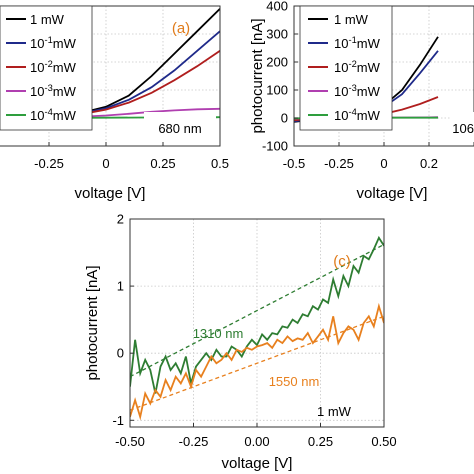 This screenshot has height=474, width=474. Describe the element at coordinates (463, 128) in the screenshot. I see `wavelength-annotation: 106` at that location.